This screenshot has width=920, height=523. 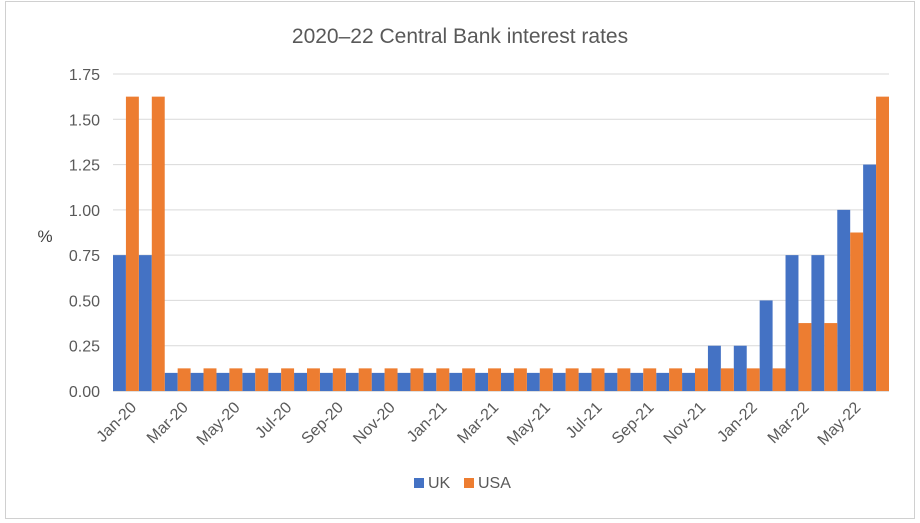 I want to click on x-tick-label: Sep-20, so click(x=323, y=423).